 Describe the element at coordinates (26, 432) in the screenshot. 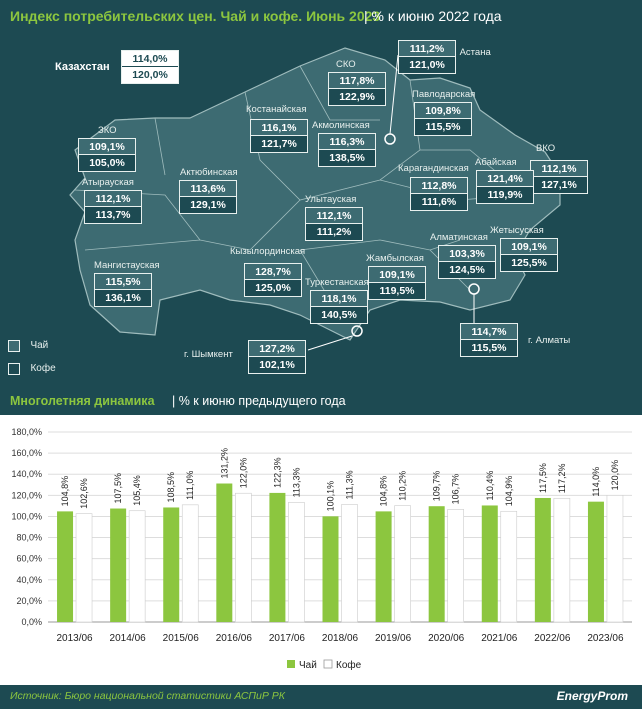

I see `y-tick-label: 180,0%` at that location.